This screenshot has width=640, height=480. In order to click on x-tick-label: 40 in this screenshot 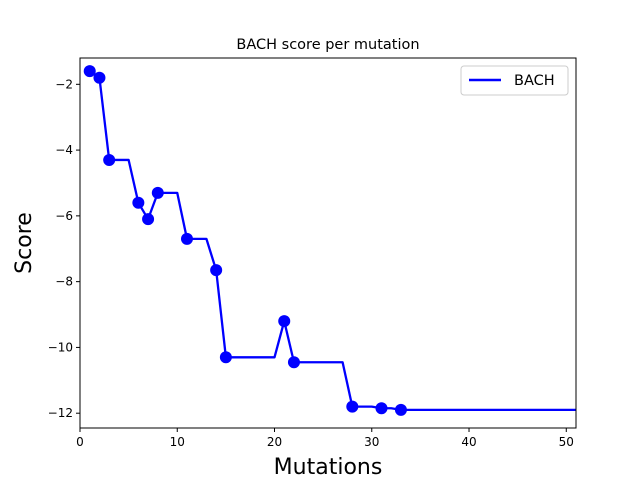, I will do `click(468, 442)`.